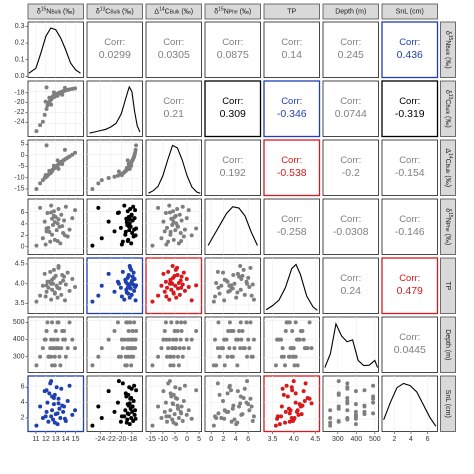 The height and width of the screenshot is (474, 474). I want to click on strip-label-part: Bulk, so click(115, 13).